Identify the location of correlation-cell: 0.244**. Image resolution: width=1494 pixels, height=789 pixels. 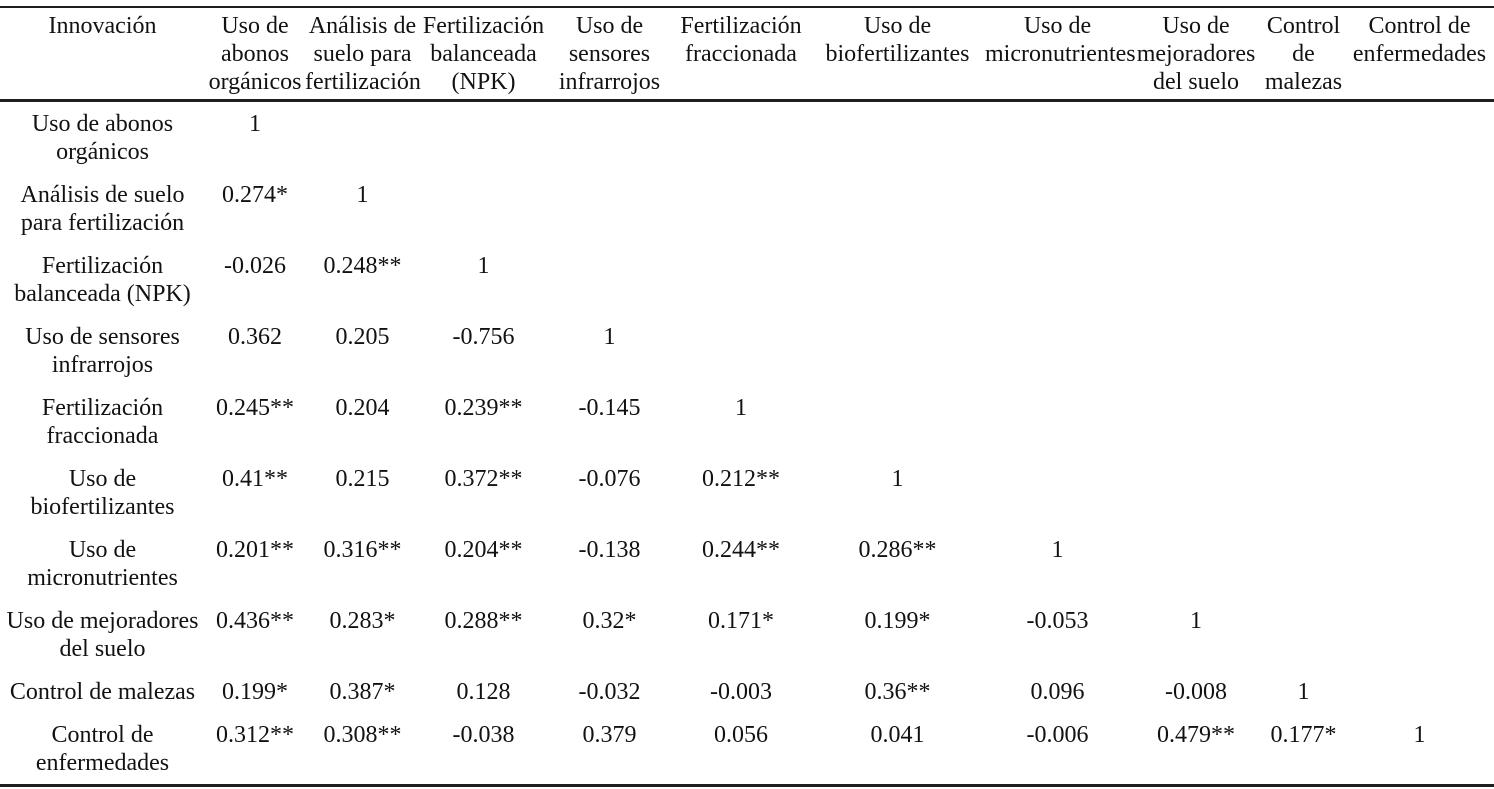
(741, 550).